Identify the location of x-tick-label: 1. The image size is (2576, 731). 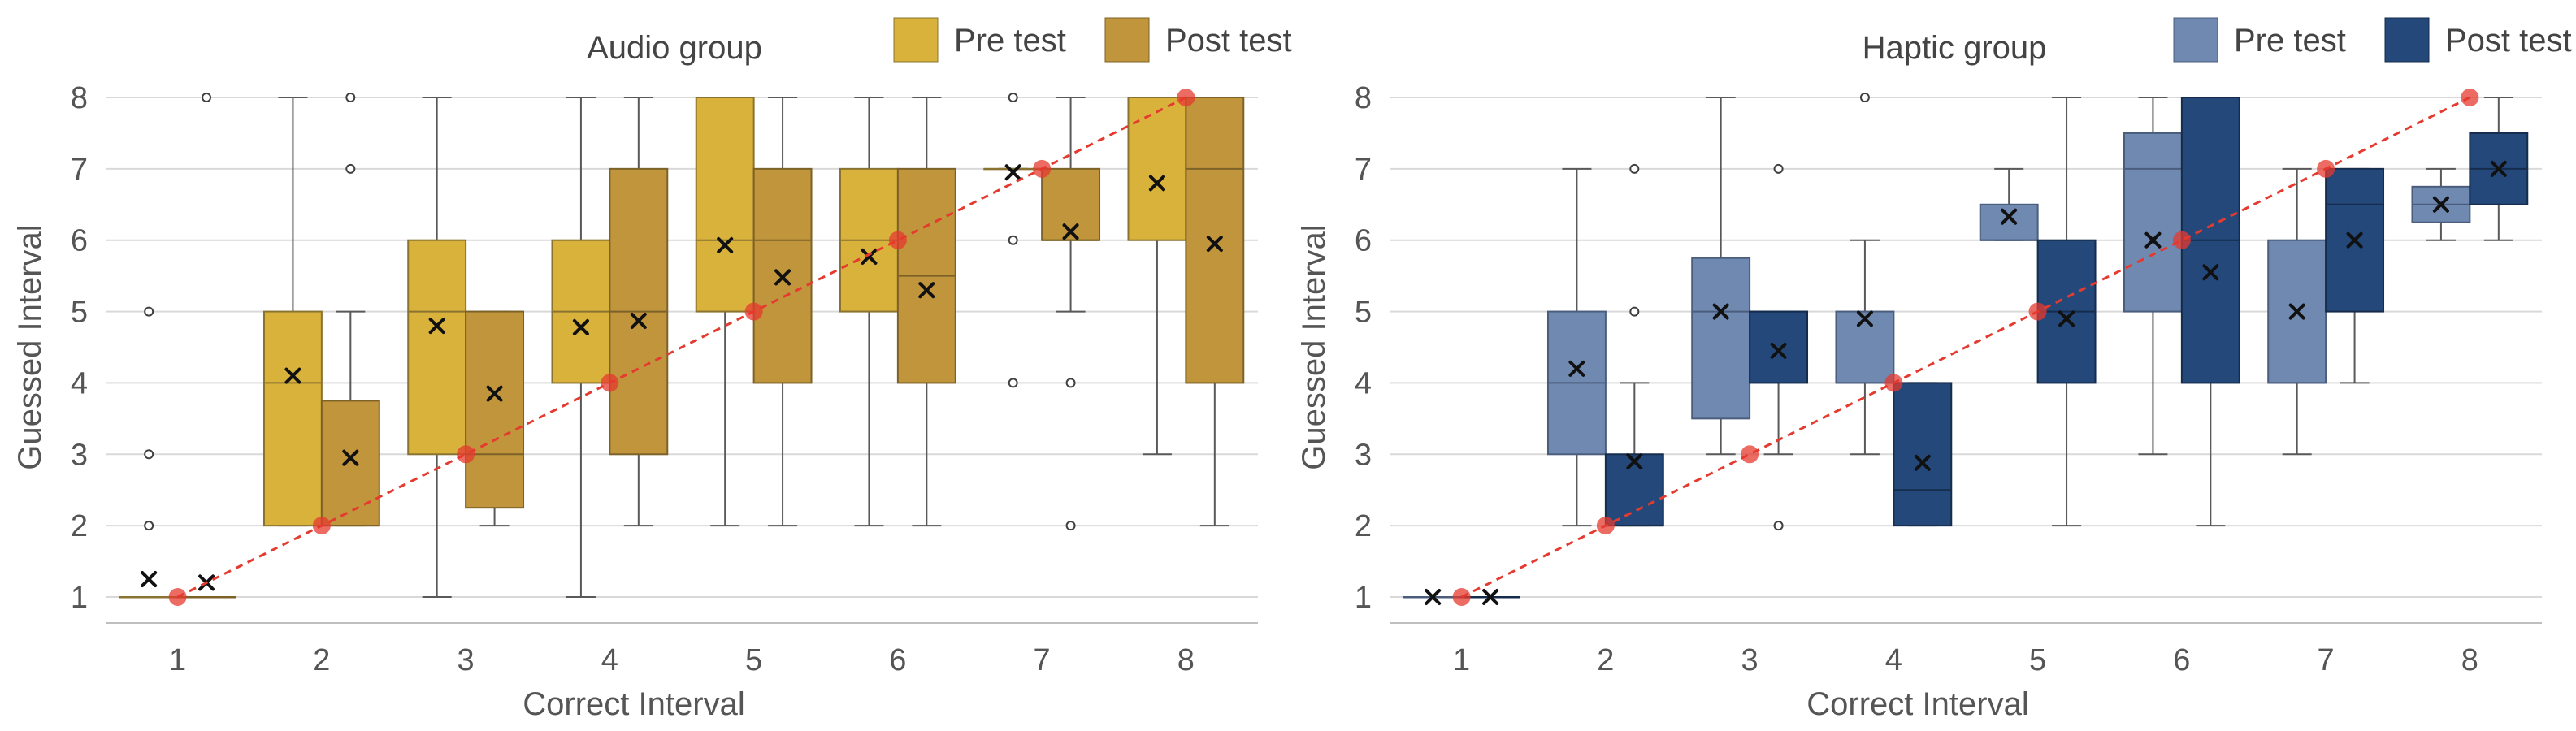
(177, 660).